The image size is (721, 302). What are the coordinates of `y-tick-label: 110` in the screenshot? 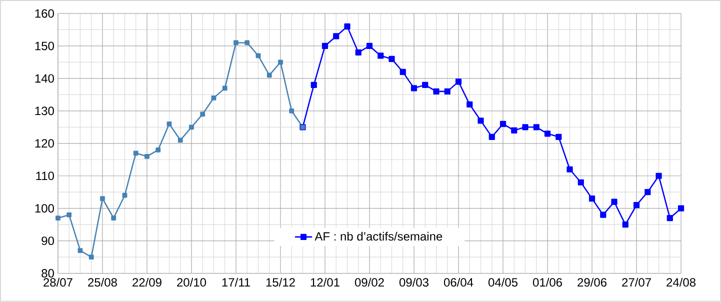 It's located at (45, 176).